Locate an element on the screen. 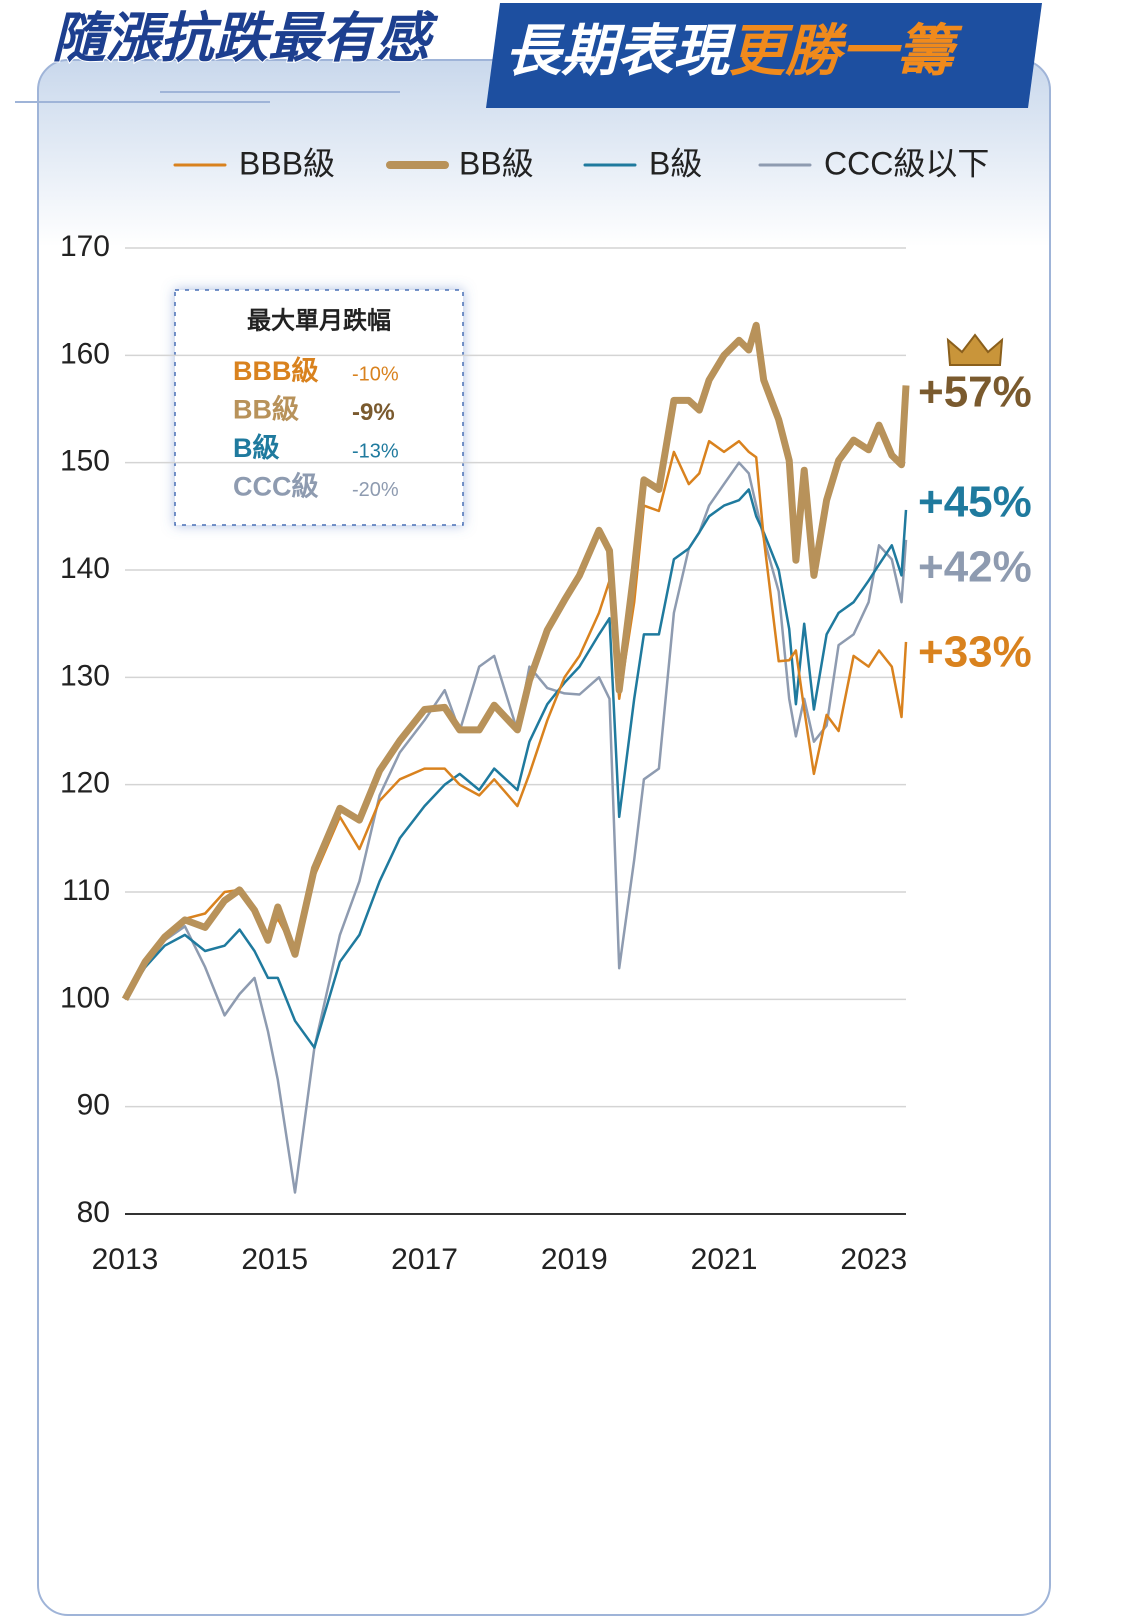 This screenshot has height=1623, width=1125. legend-label: BBB級 is located at coordinates (287, 163).